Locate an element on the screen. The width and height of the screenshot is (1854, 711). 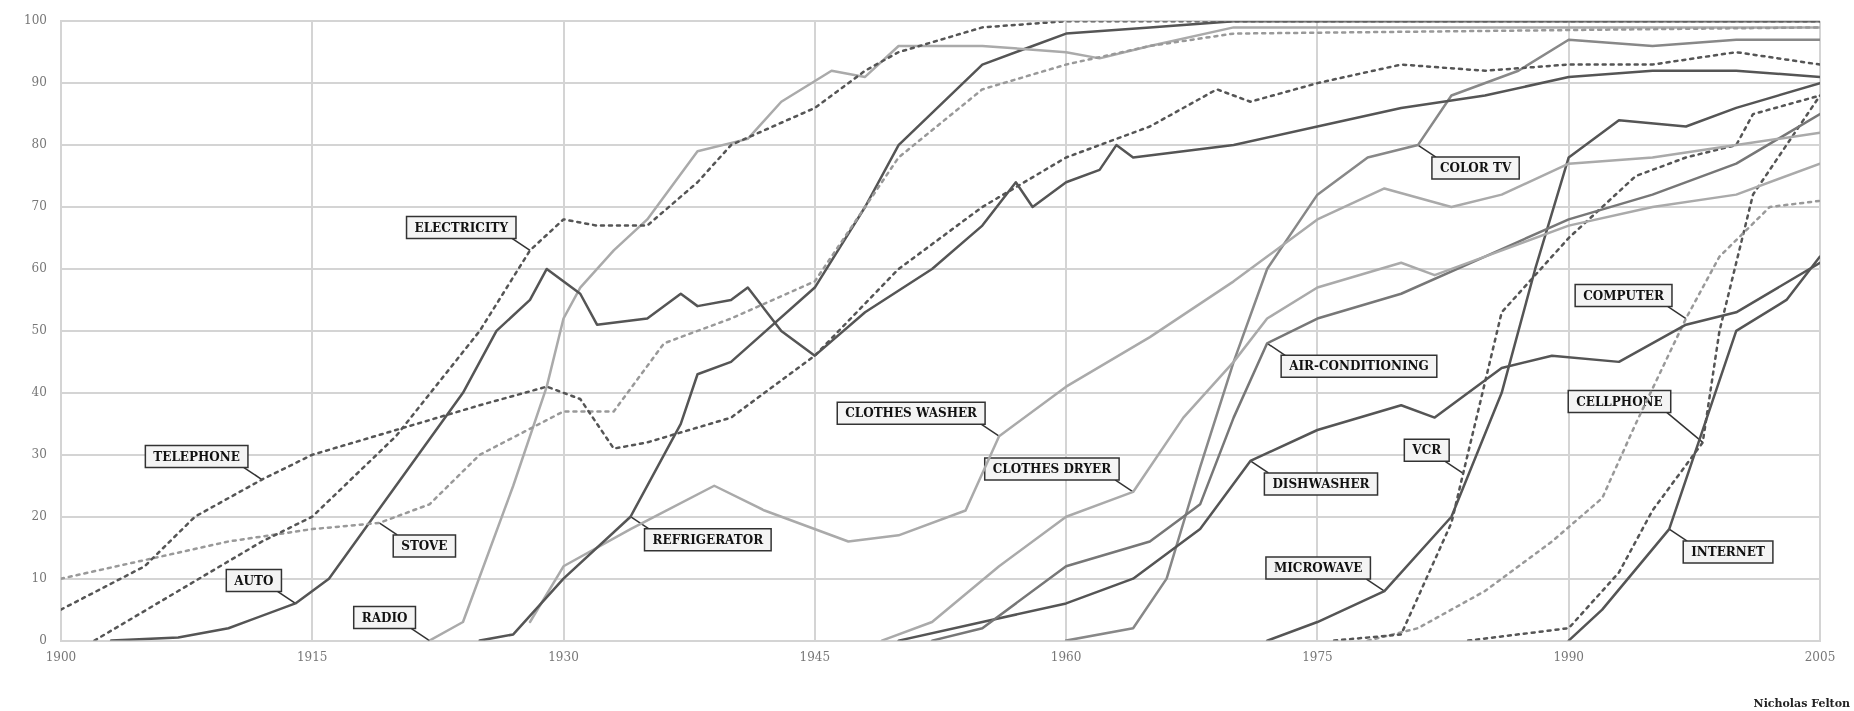
annotation: ELECTRICITY is located at coordinates (461, 227).